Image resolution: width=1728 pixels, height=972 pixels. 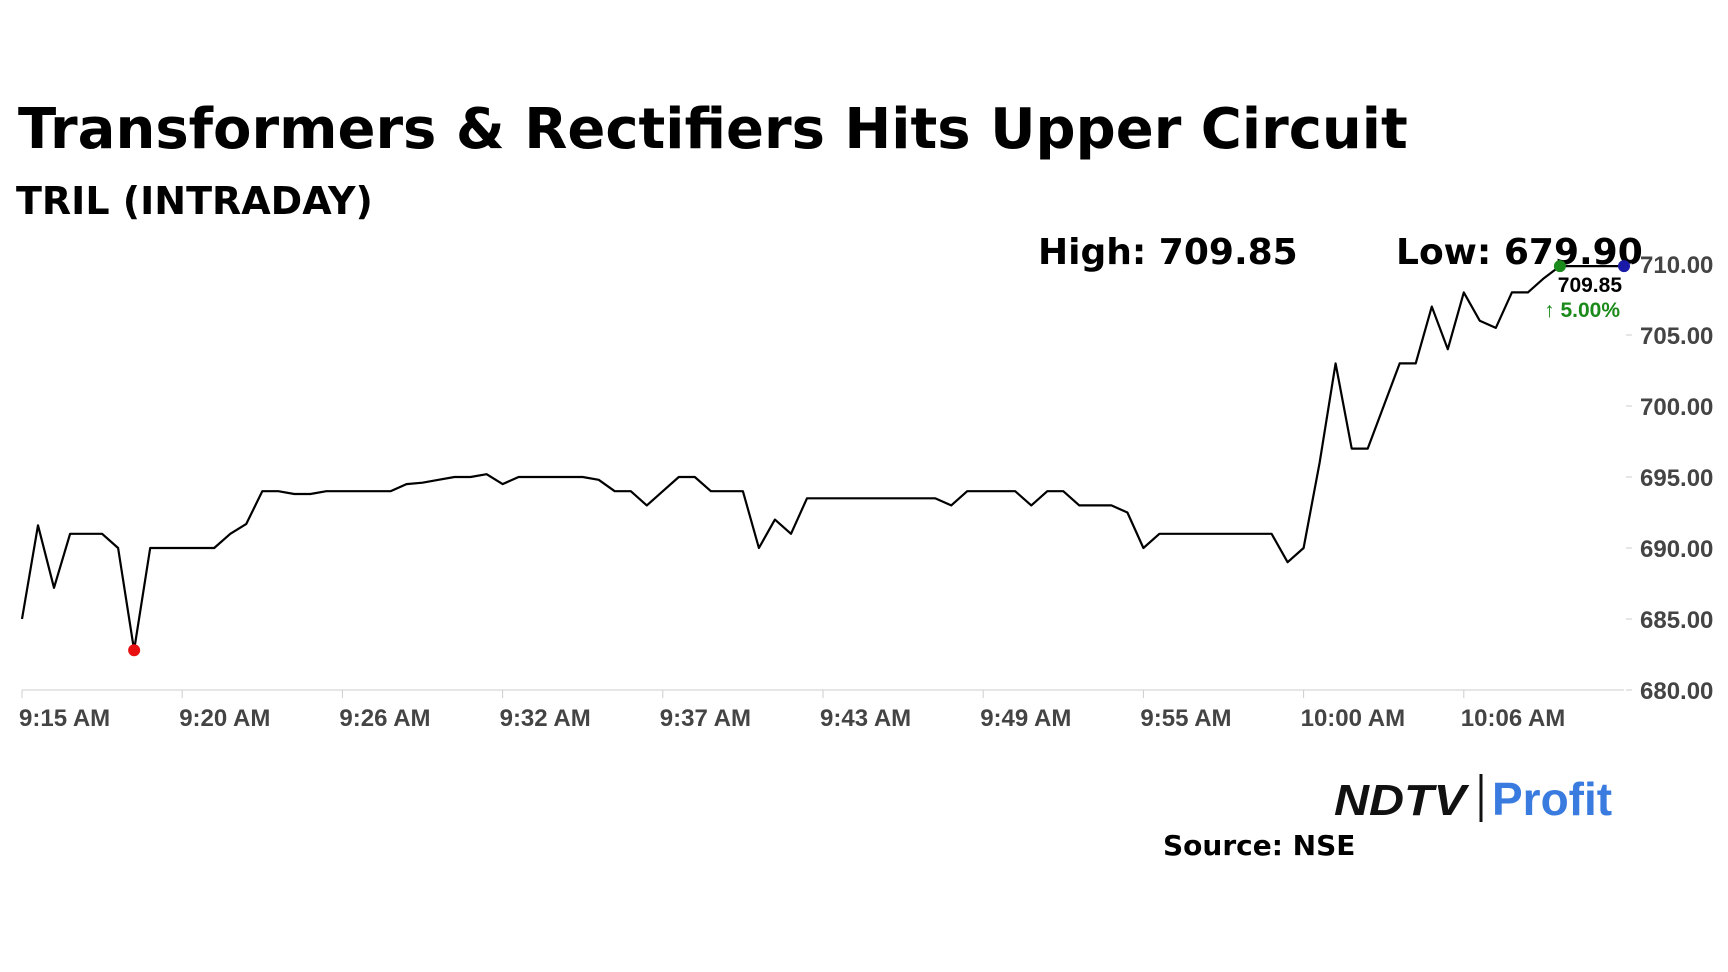 What do you see at coordinates (1582, 310) in the screenshot?
I see `change-label: ↑ 5.00%` at bounding box center [1582, 310].